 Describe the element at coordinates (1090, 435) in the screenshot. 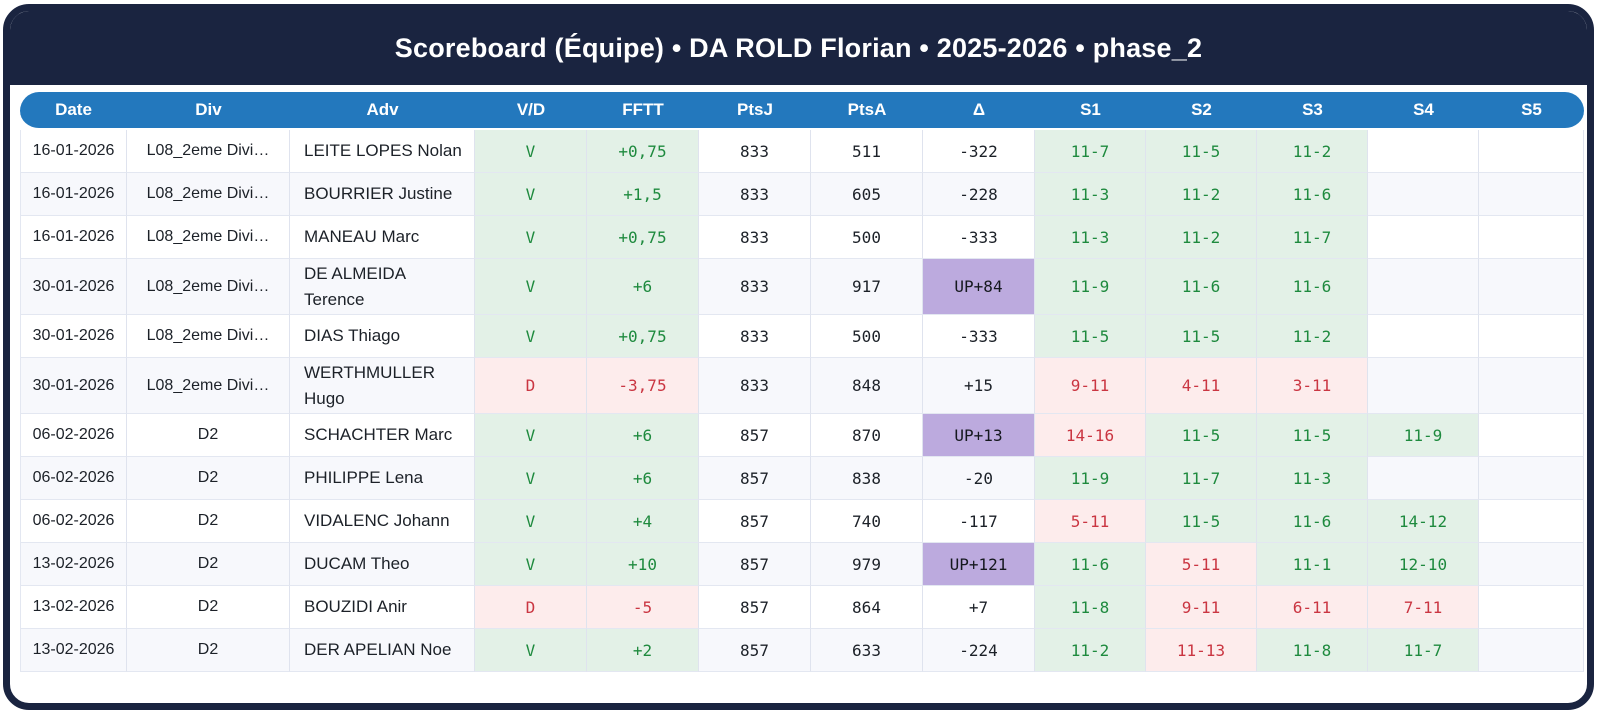

I see `cell-set-s1: 14-16` at that location.